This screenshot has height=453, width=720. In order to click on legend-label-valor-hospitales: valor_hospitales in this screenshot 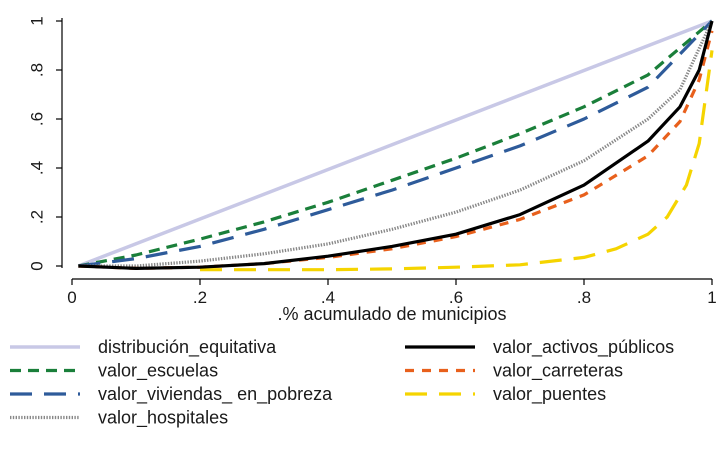, I will do `click(163, 418)`.